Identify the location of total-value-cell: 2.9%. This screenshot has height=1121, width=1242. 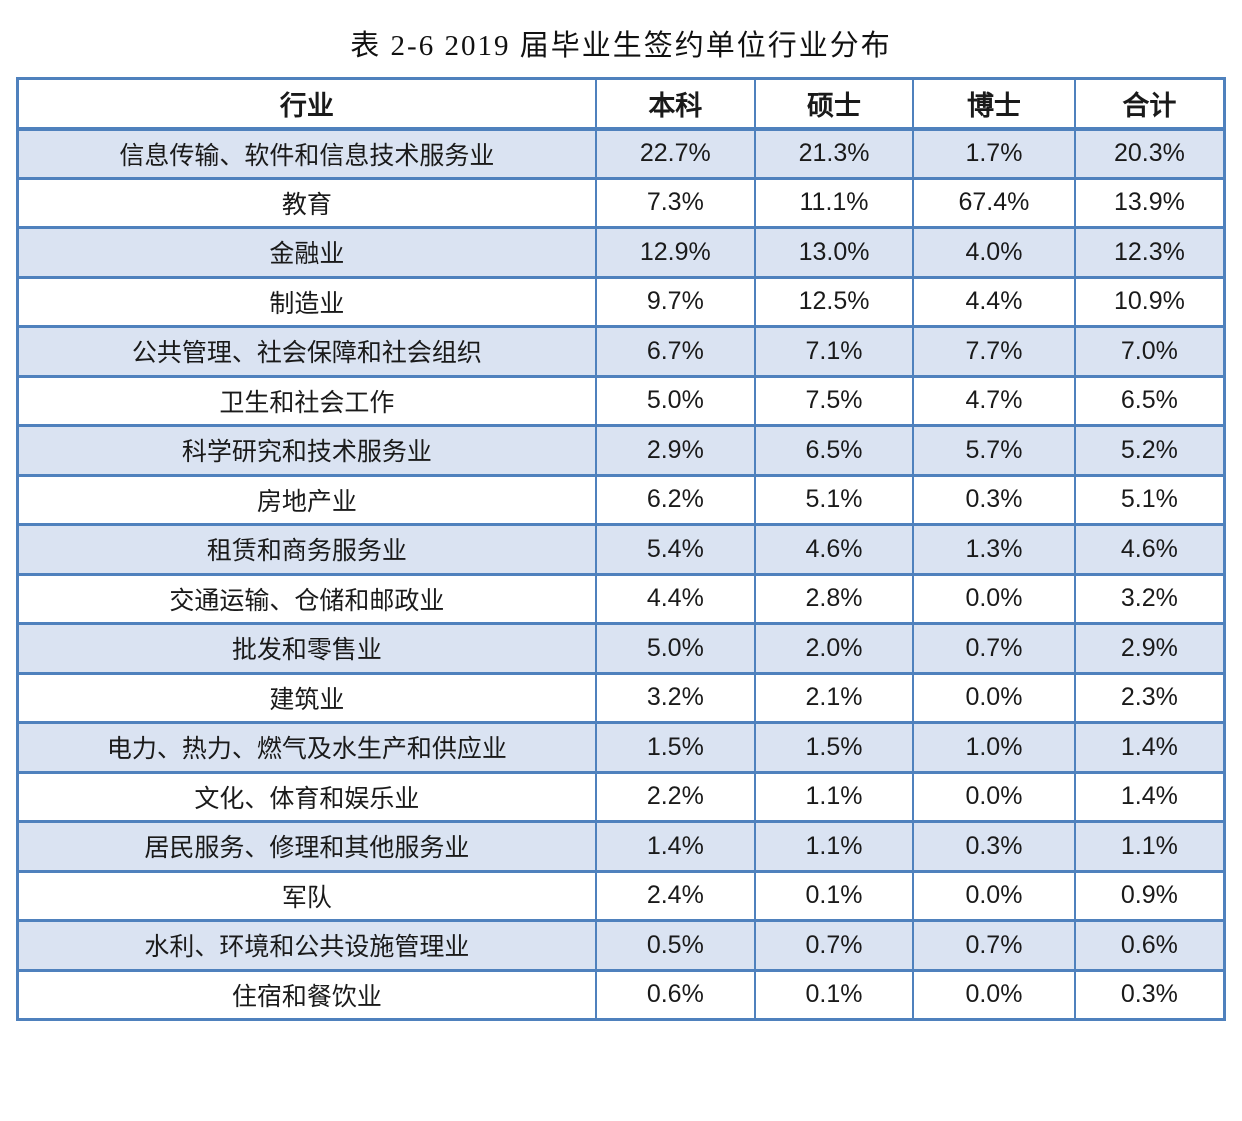
(1149, 648).